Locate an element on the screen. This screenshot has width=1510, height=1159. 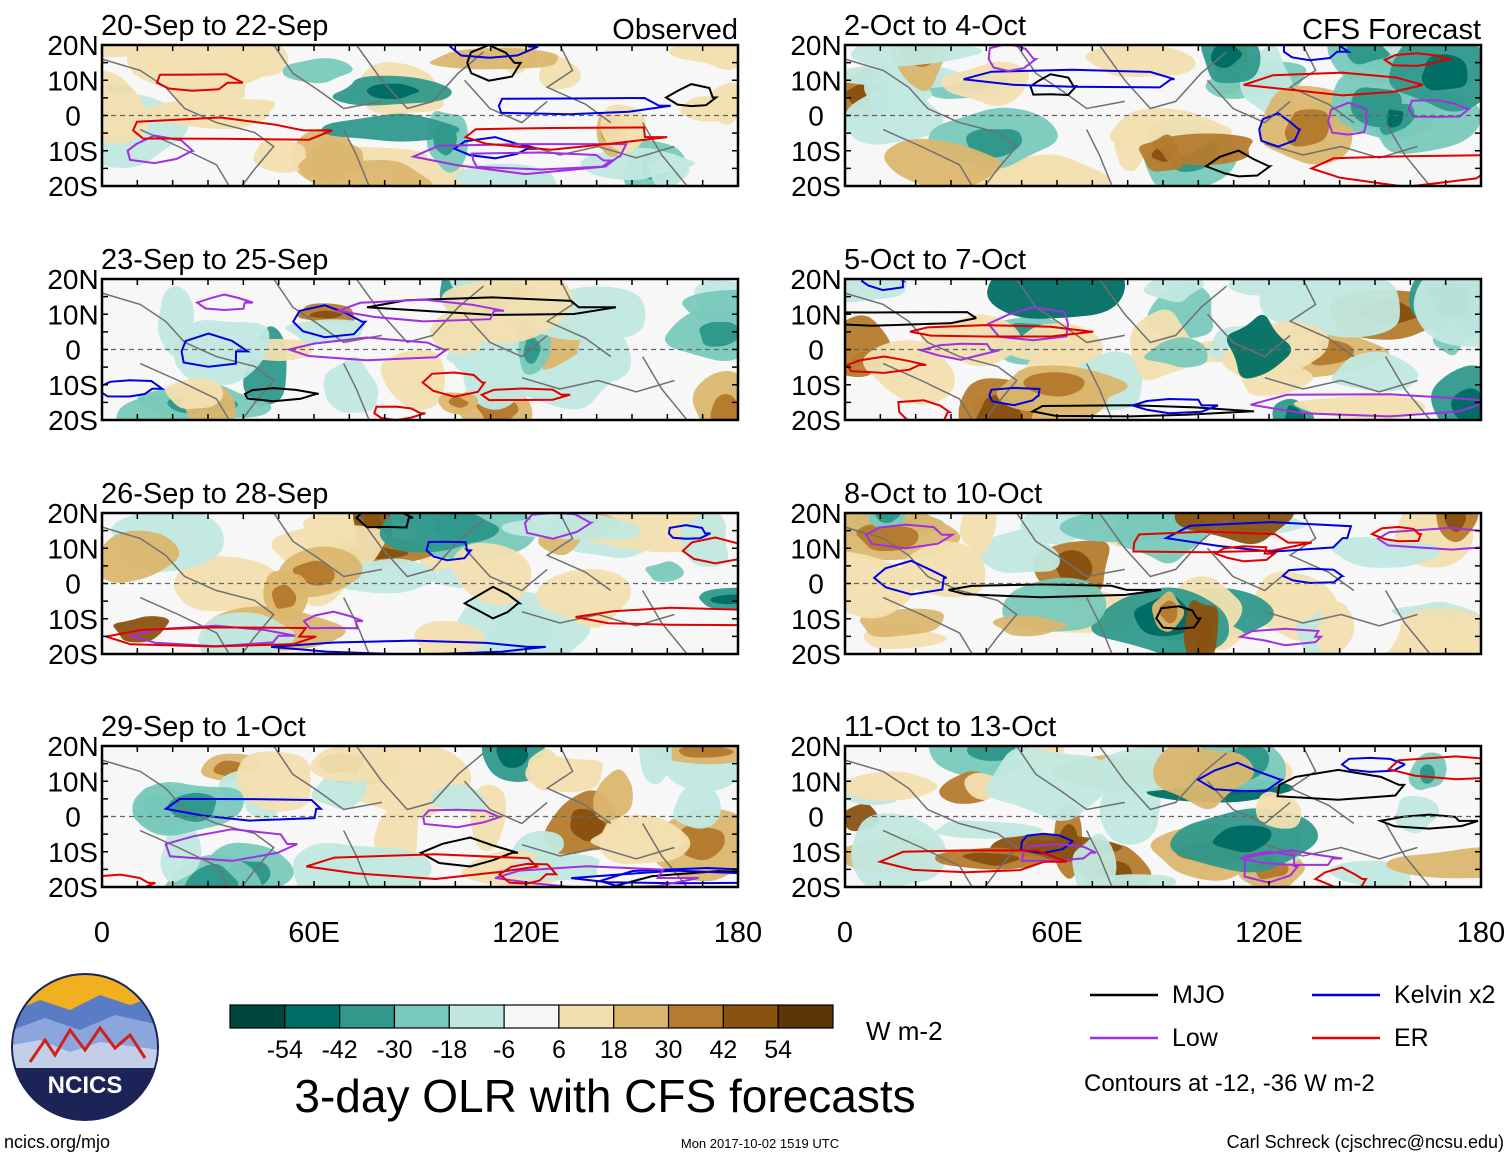
x-axes-group: 0 60E 120E 180 0 60E 120E 180 is located at coordinates (799, 933).